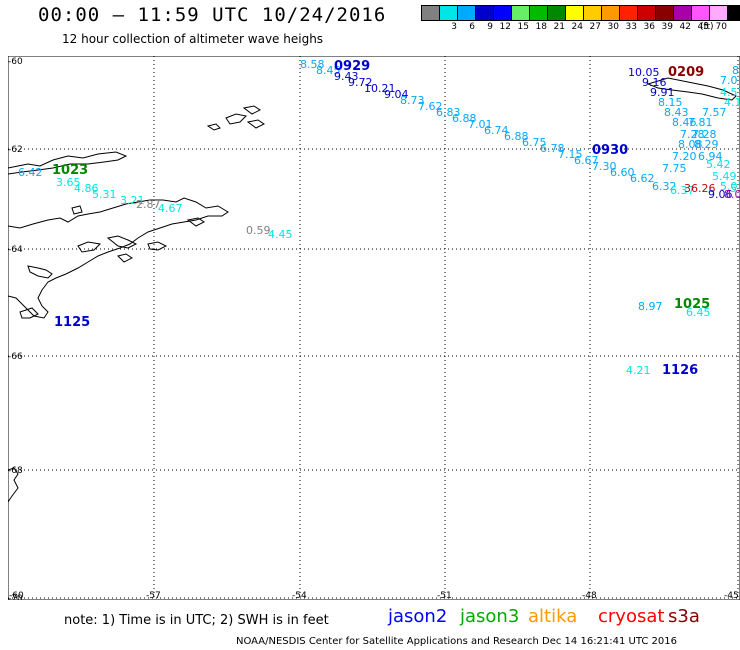 The height and width of the screenshot is (650, 740). I want to click on swh-value: 9.06, so click(720, 194).